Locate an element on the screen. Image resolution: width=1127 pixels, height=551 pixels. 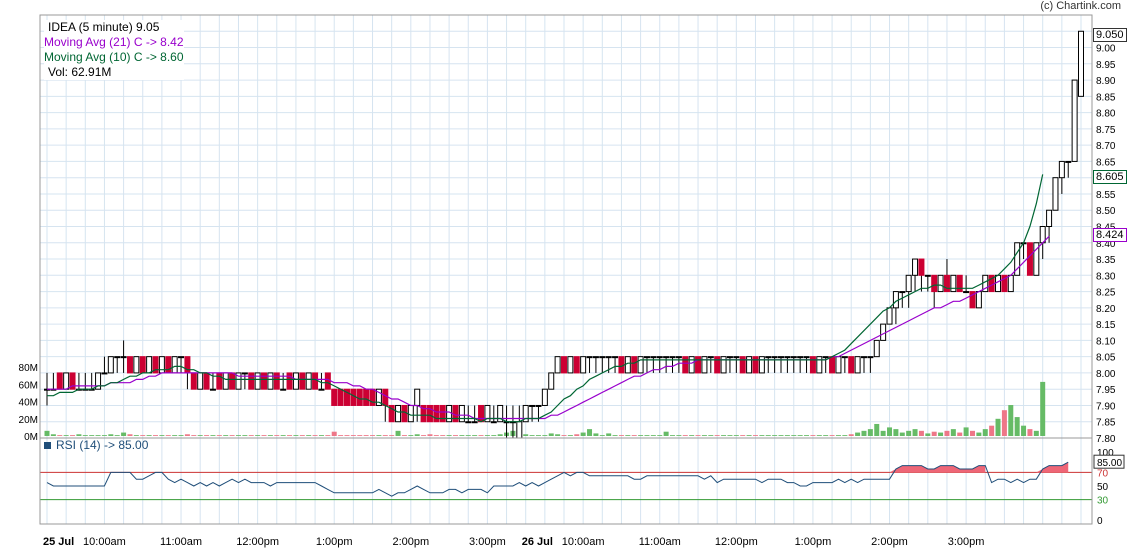
price-tick-label: 8.05 is located at coordinates (1106, 358).